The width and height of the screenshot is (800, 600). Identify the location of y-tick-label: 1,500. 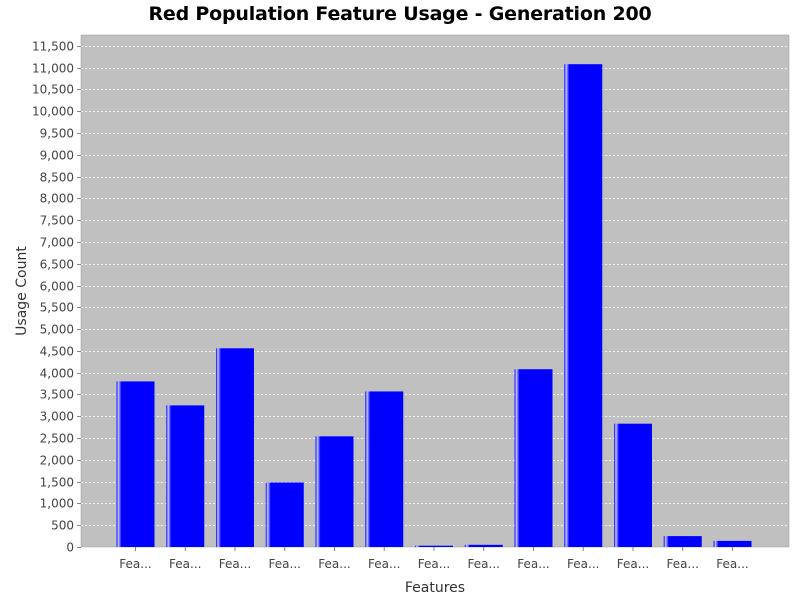
(57, 483).